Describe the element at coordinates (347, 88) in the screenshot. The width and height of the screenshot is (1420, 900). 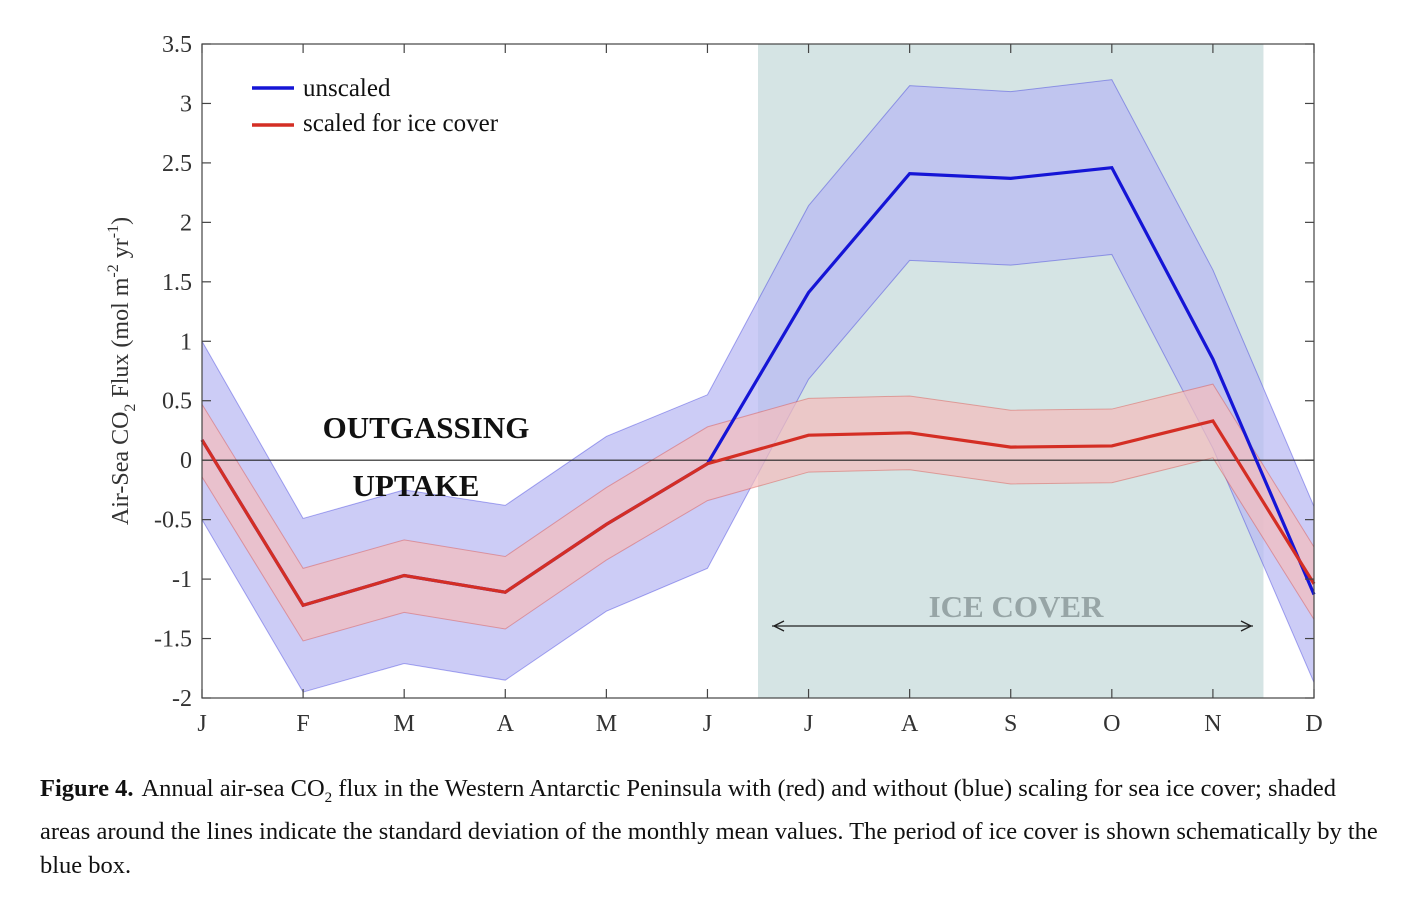
I see `legend-label-unscaled: unscaled` at that location.